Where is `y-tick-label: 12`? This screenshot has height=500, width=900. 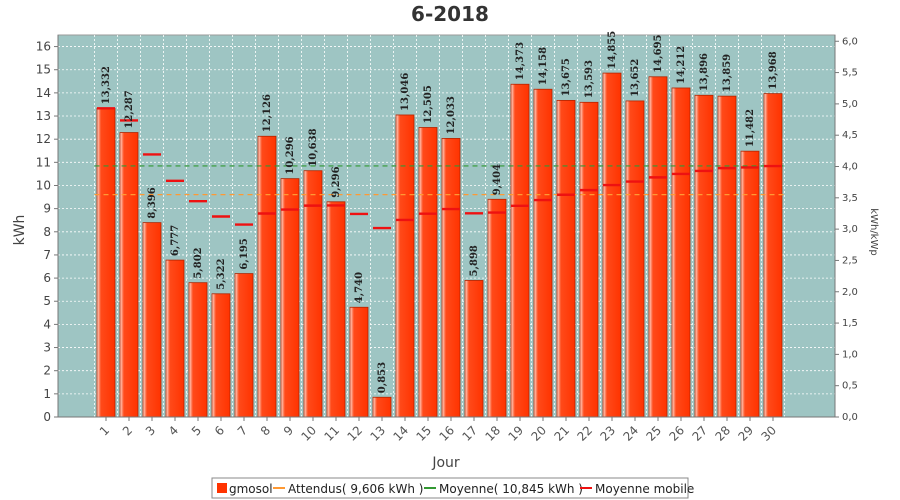
y-tick-label: 12 is located at coordinates (43, 139).